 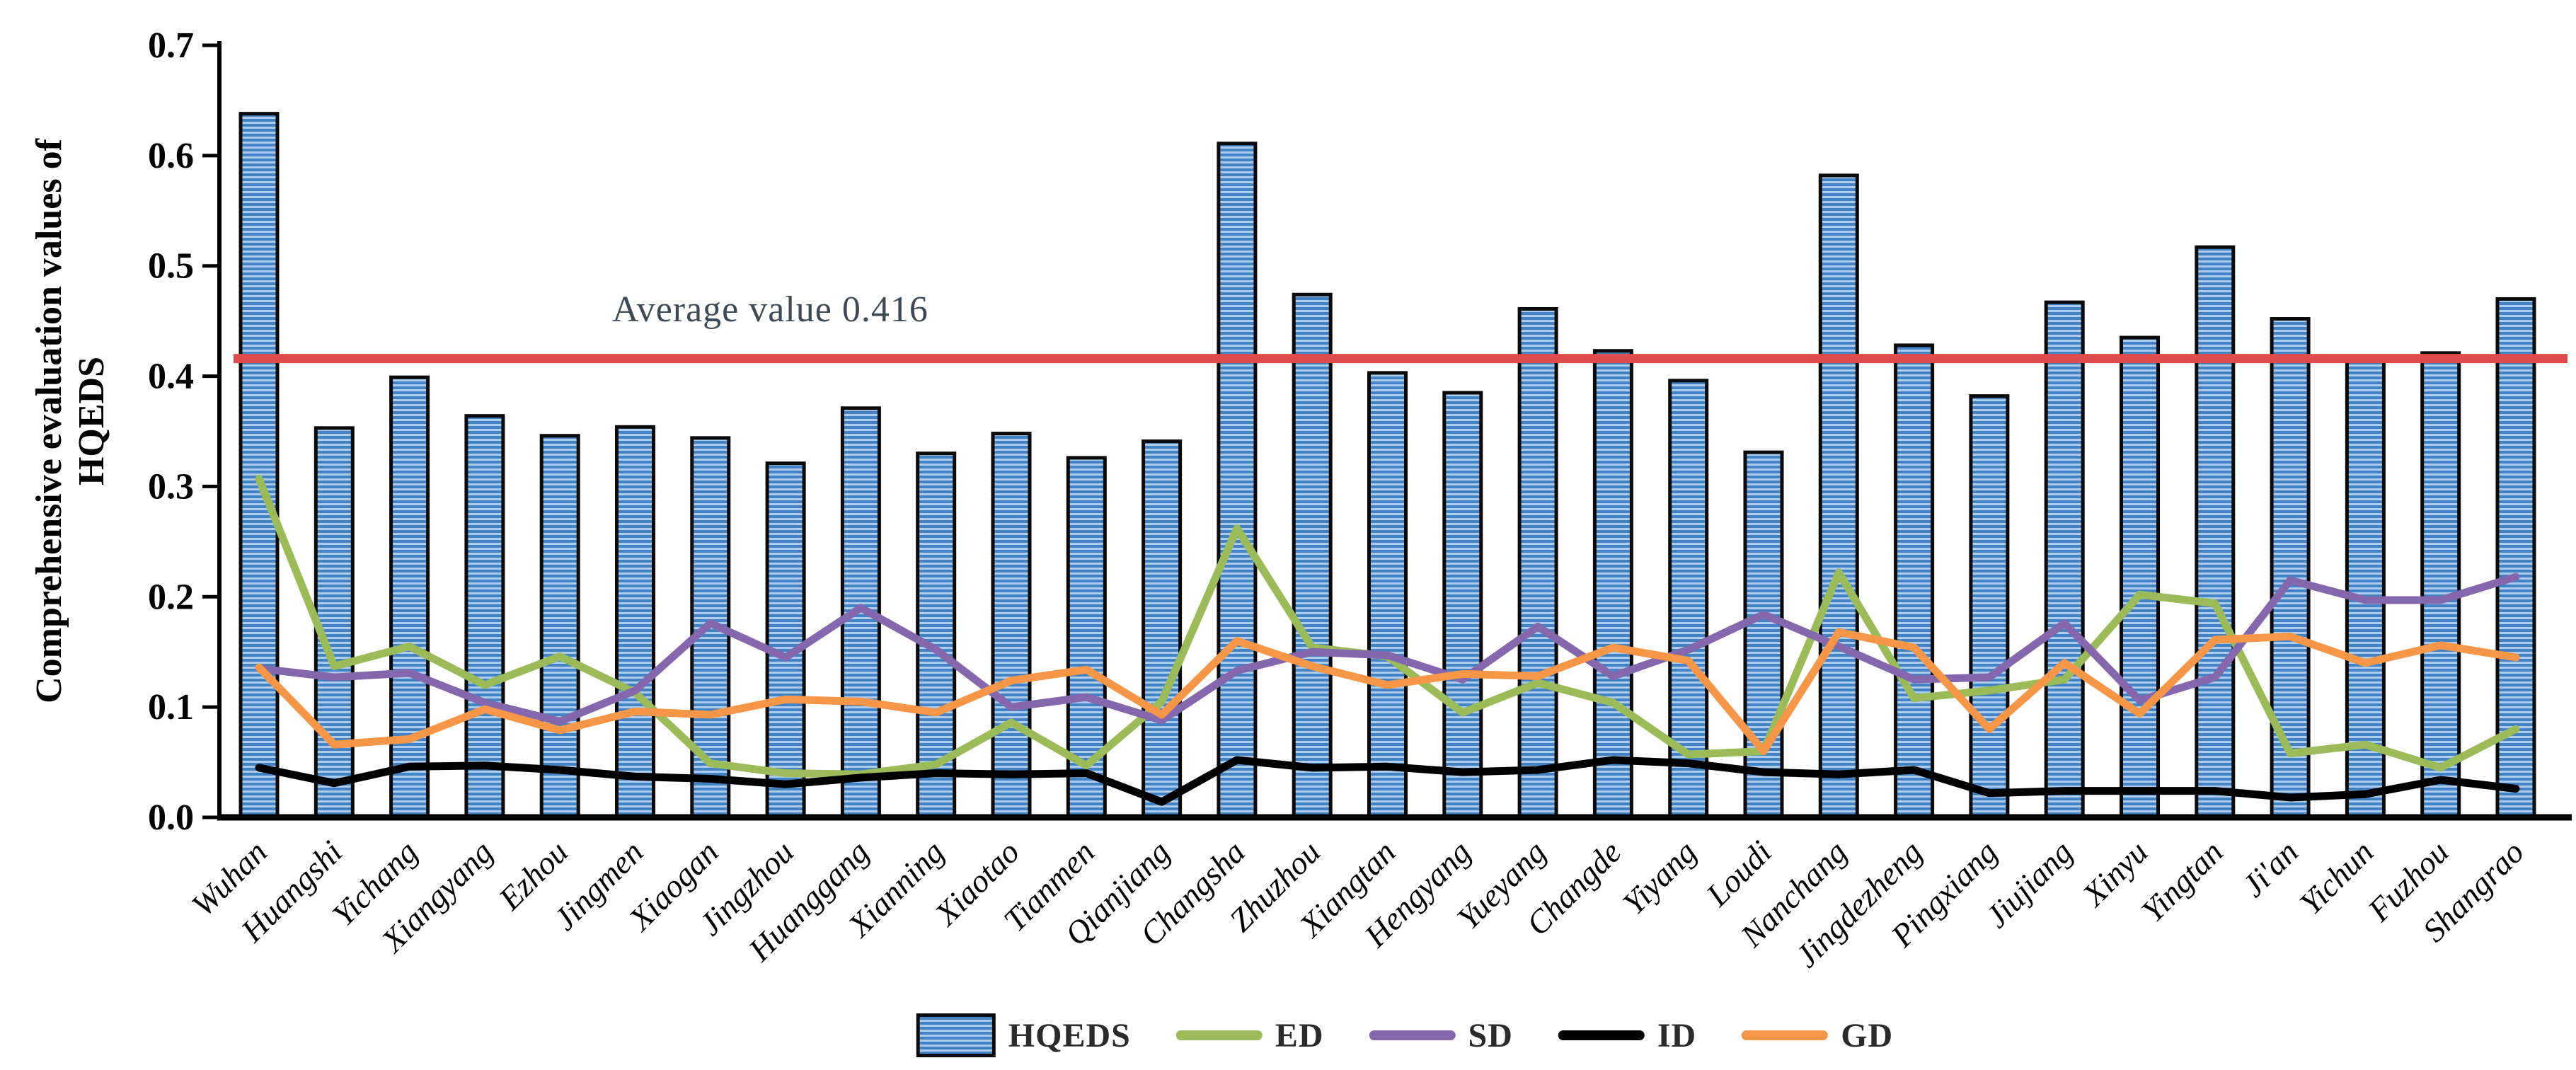 What do you see at coordinates (1537, 562) in the screenshot?
I see `bar-hqeds-Yueyang` at bounding box center [1537, 562].